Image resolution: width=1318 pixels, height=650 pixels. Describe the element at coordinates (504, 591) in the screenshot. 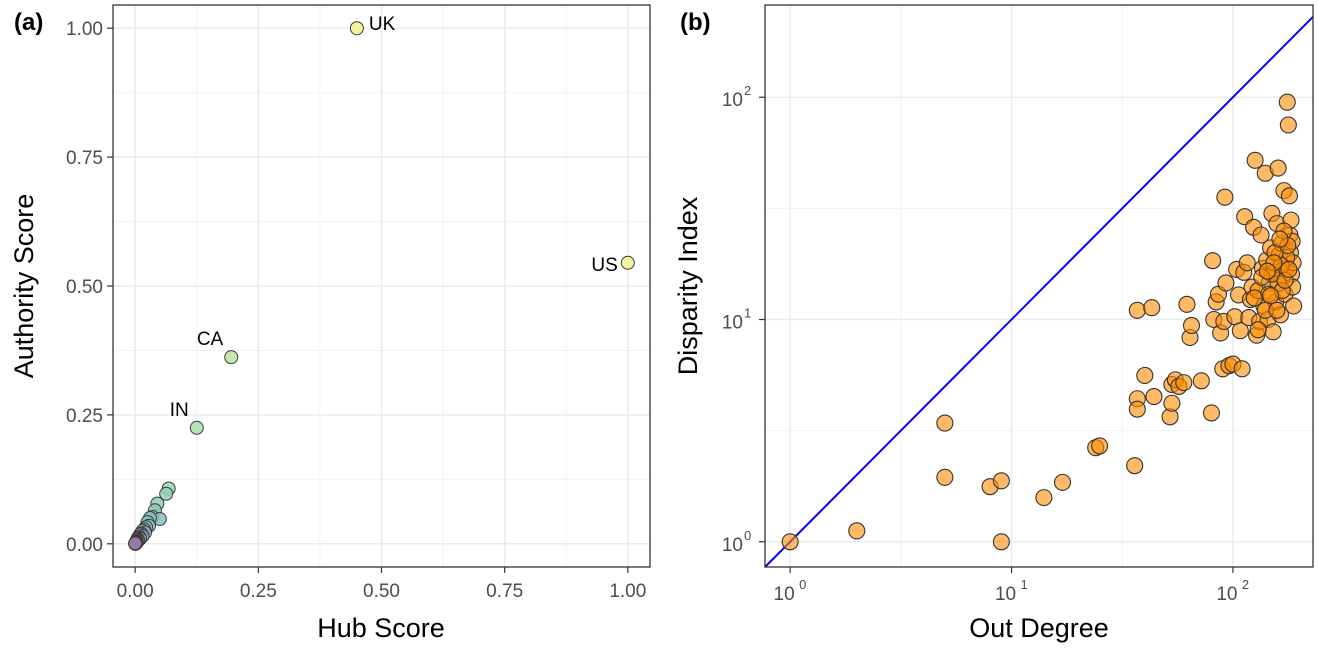

I see `x-tick-label: 0.75` at that location.